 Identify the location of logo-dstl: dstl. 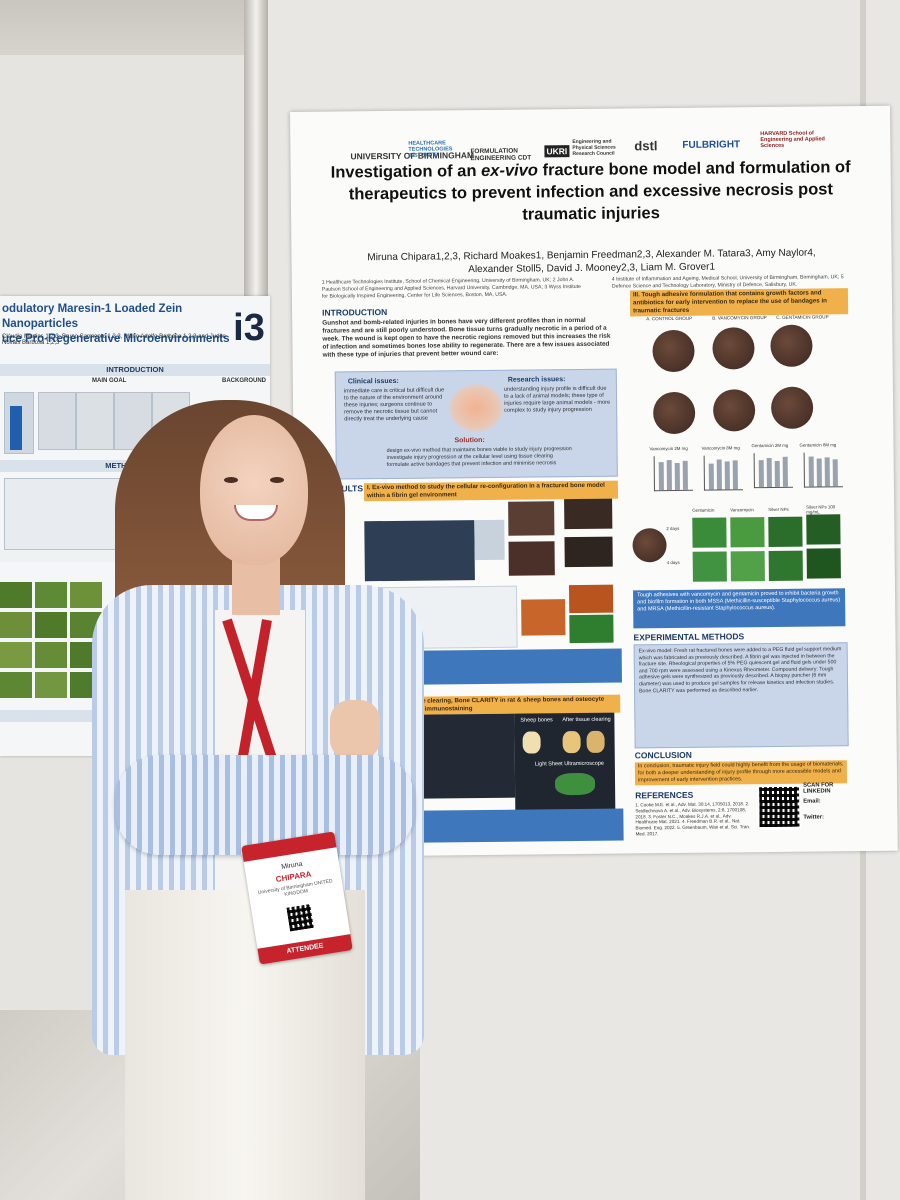
(646, 146).